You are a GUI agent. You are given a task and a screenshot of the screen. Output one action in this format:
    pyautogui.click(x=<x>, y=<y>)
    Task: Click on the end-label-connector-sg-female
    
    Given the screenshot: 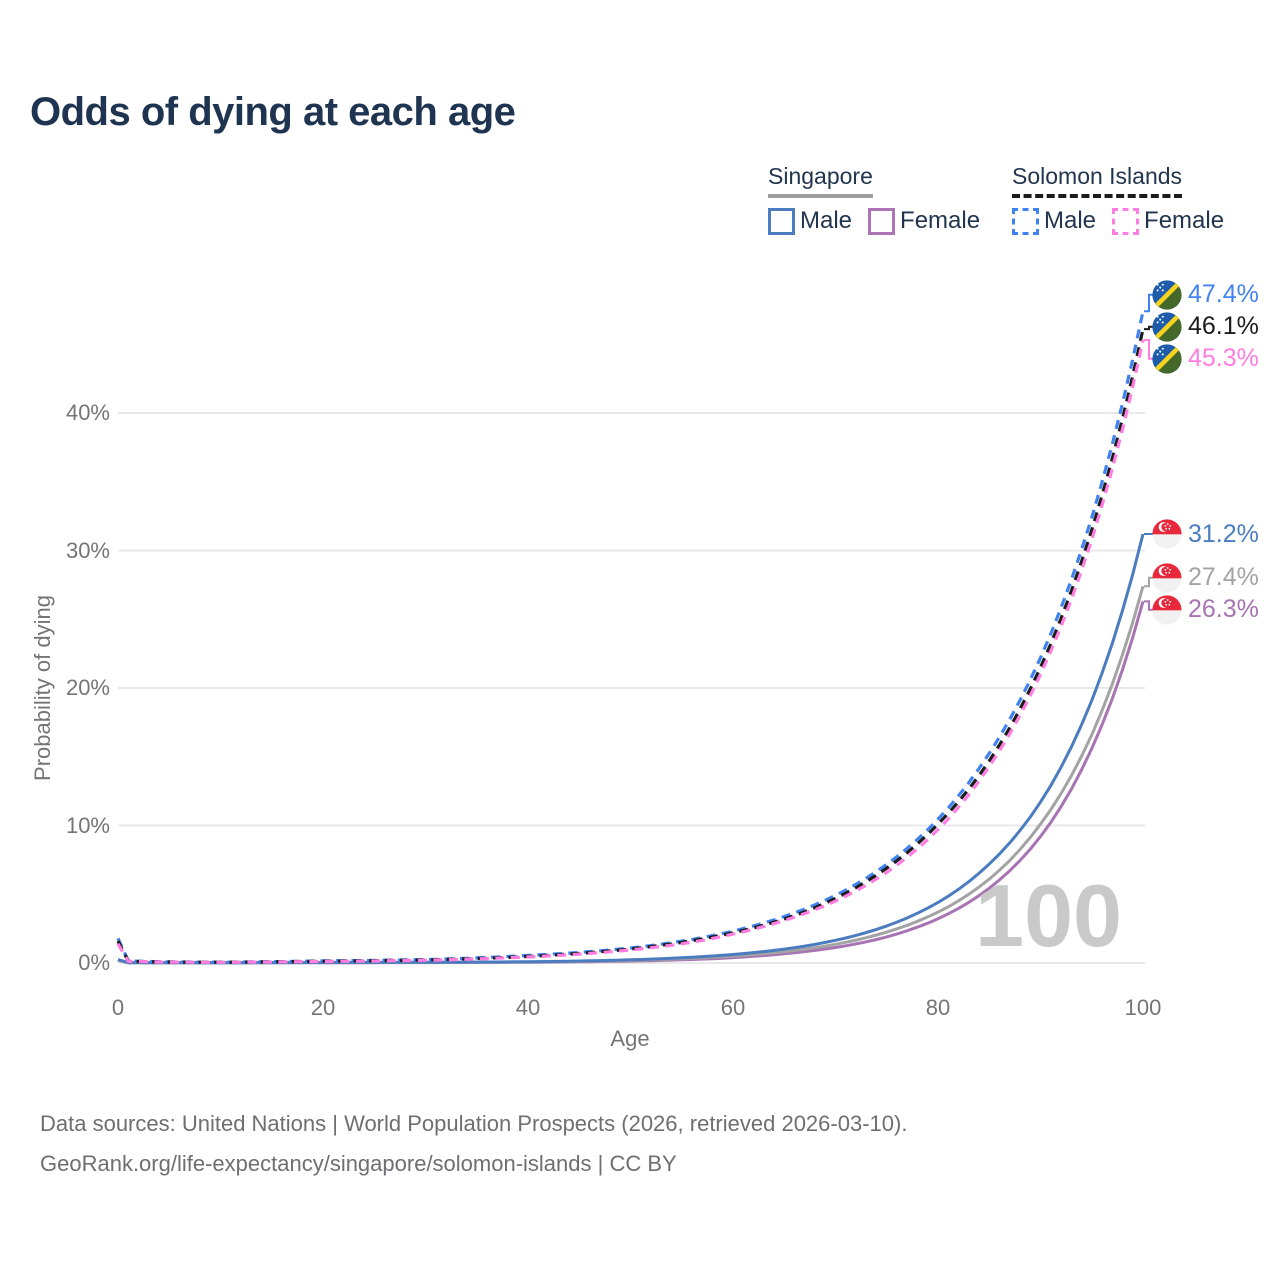 What is the action you would take?
    pyautogui.click(x=1149, y=605)
    